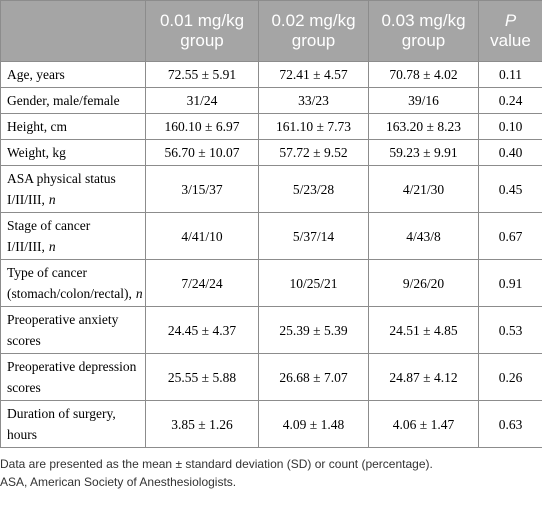  Describe the element at coordinates (202, 283) in the screenshot. I see `table-cell: 7/24/24` at that location.